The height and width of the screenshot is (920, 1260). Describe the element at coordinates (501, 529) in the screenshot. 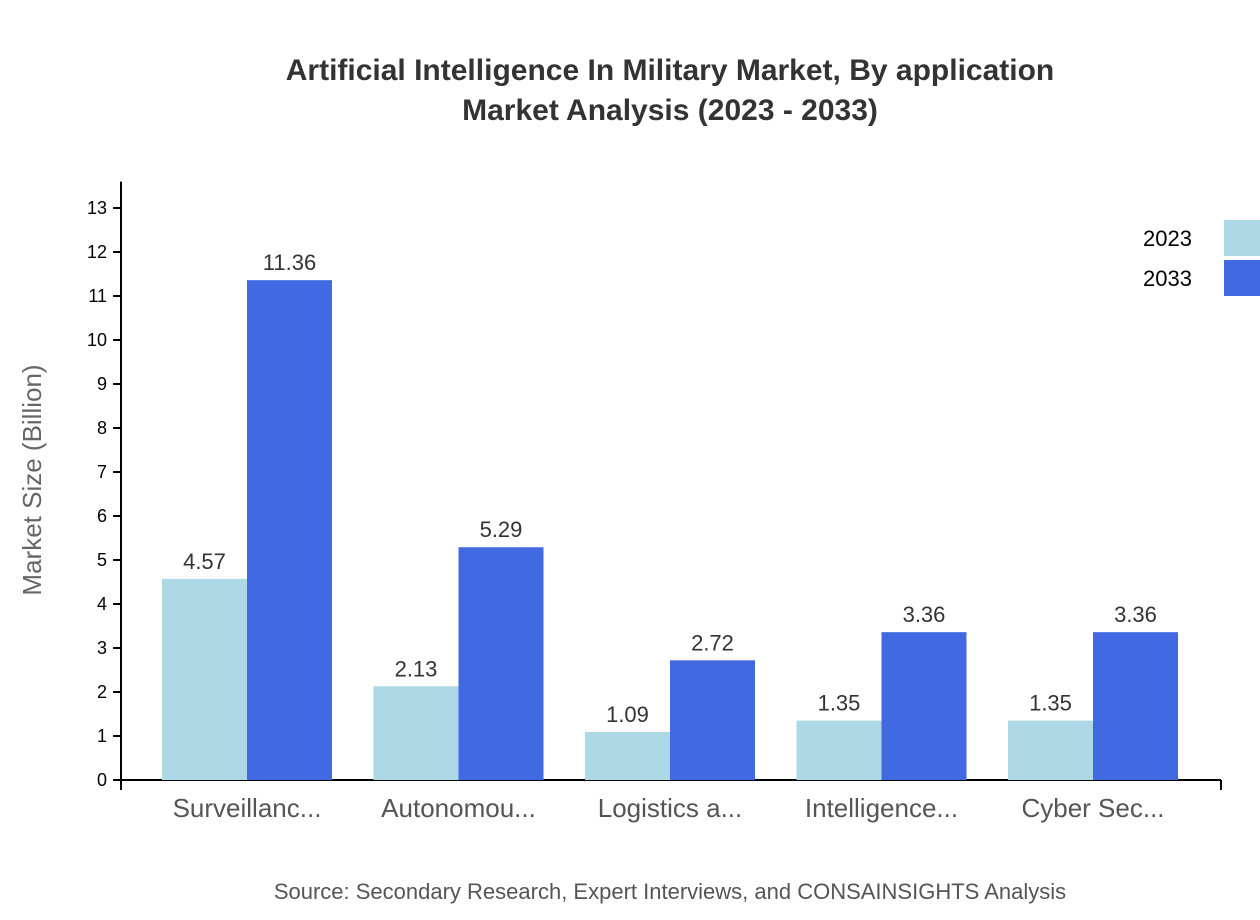

I see `bar-value-label: 5.29` at that location.